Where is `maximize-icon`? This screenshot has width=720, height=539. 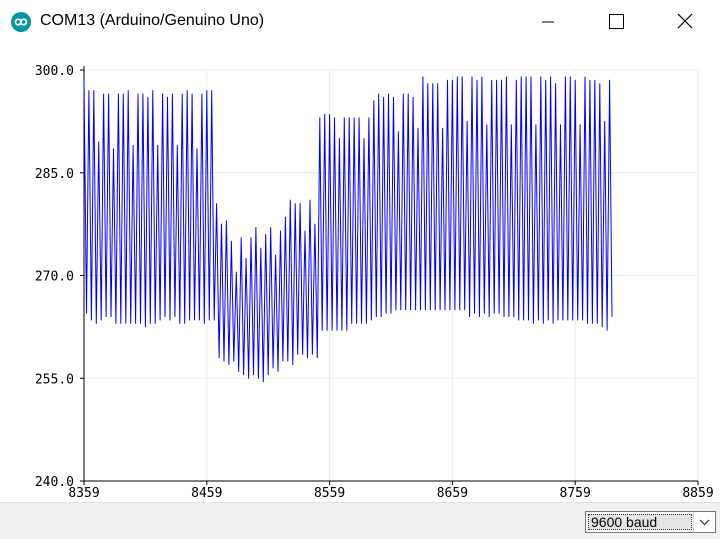 maximize-icon is located at coordinates (616, 21).